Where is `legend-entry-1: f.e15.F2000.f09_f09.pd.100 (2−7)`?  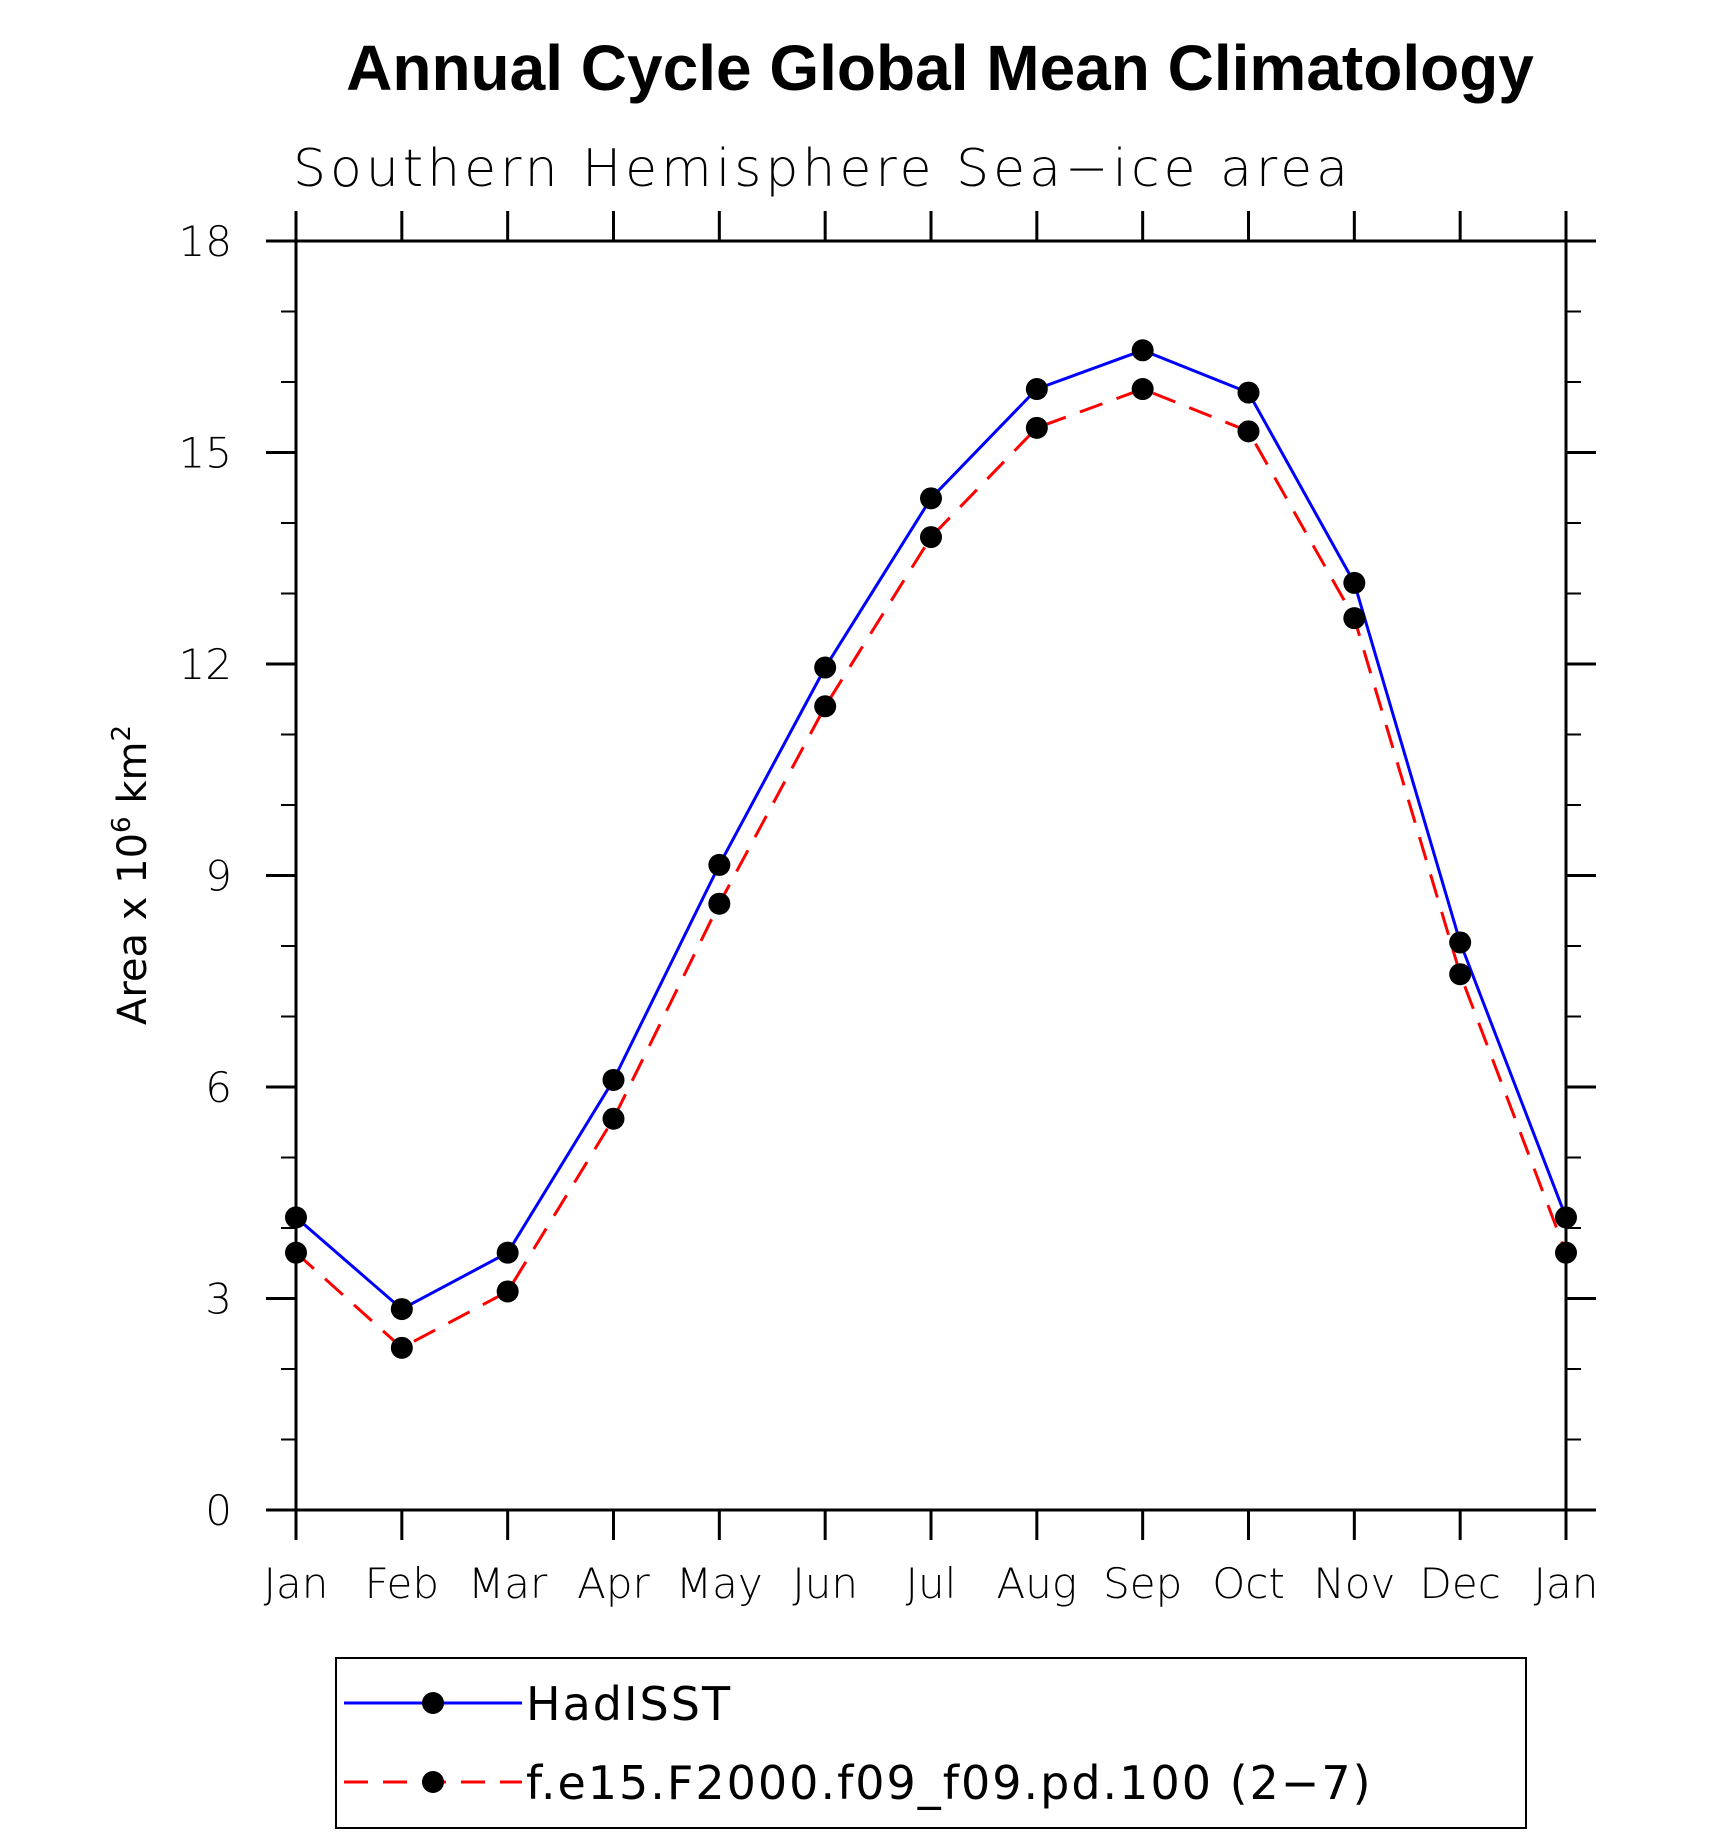
legend-entry-1: f.e15.F2000.f09_f09.pd.100 (2−7) is located at coordinates (858, 1783).